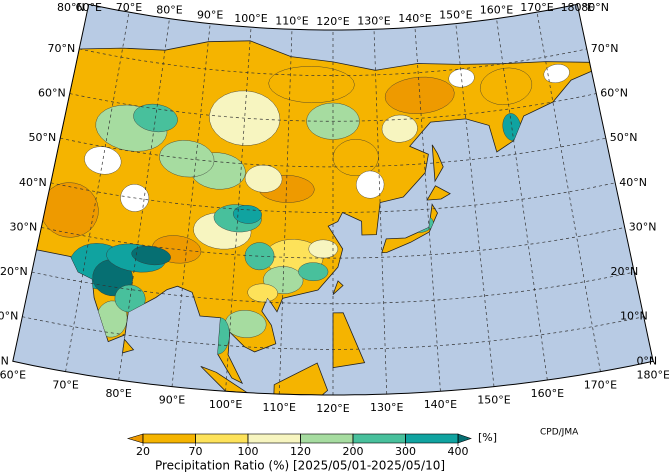 This screenshot has width=669, height=476. I want to click on colorbar: 20 70 100 120 200 300 400, so click(299, 445).